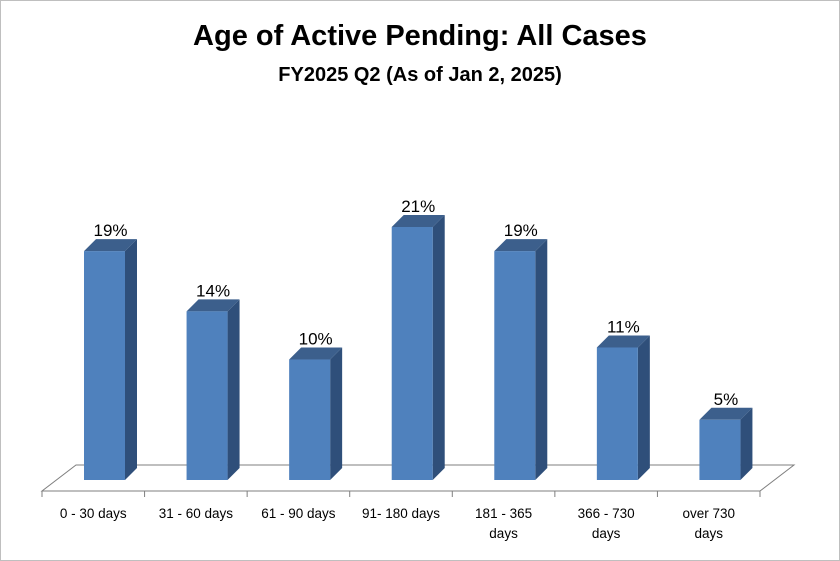 This screenshot has width=840, height=561. Describe the element at coordinates (418, 206) in the screenshot. I see `data-label: 21%` at that location.